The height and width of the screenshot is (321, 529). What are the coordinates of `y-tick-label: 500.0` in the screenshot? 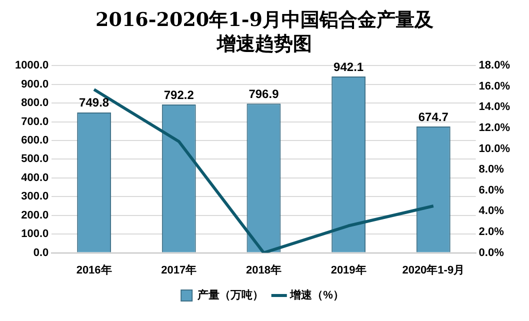 It's located at (35, 159).